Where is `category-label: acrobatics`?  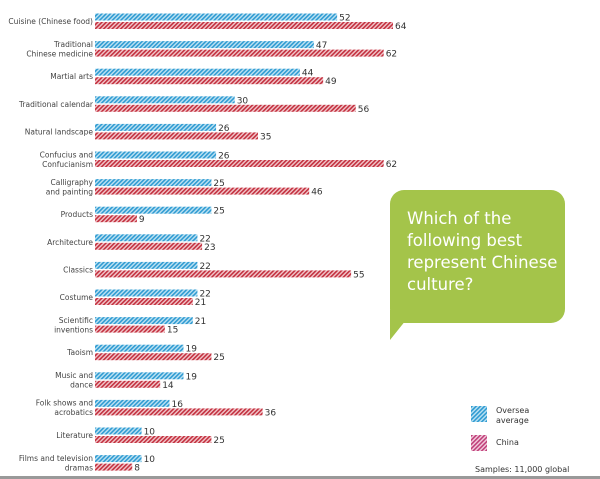
category-label: acrobatics is located at coordinates (73, 412).